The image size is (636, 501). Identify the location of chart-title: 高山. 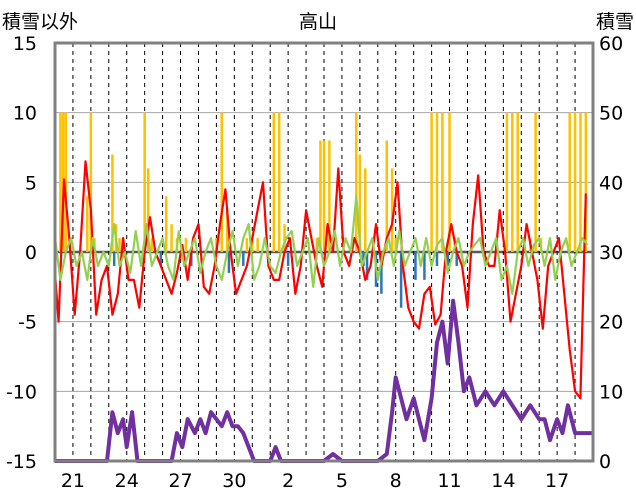
(318, 22).